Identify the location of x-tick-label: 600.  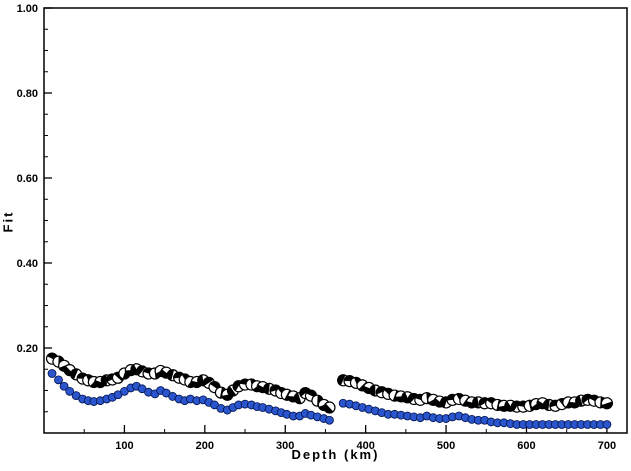
(526, 446).